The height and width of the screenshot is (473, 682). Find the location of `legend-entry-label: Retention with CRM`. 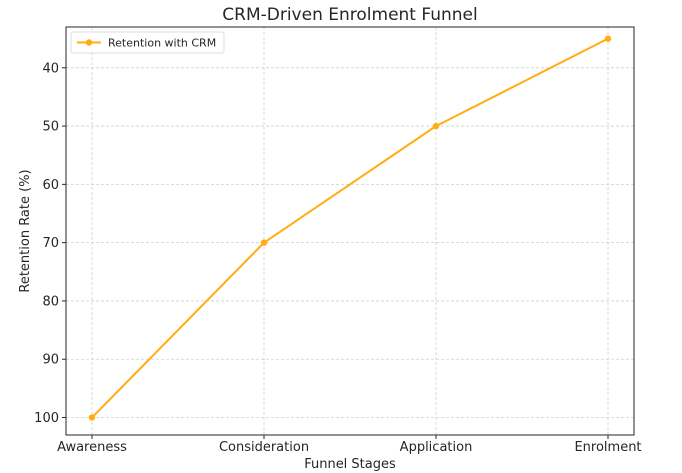

legend-entry-label: Retention with CRM is located at coordinates (162, 43).